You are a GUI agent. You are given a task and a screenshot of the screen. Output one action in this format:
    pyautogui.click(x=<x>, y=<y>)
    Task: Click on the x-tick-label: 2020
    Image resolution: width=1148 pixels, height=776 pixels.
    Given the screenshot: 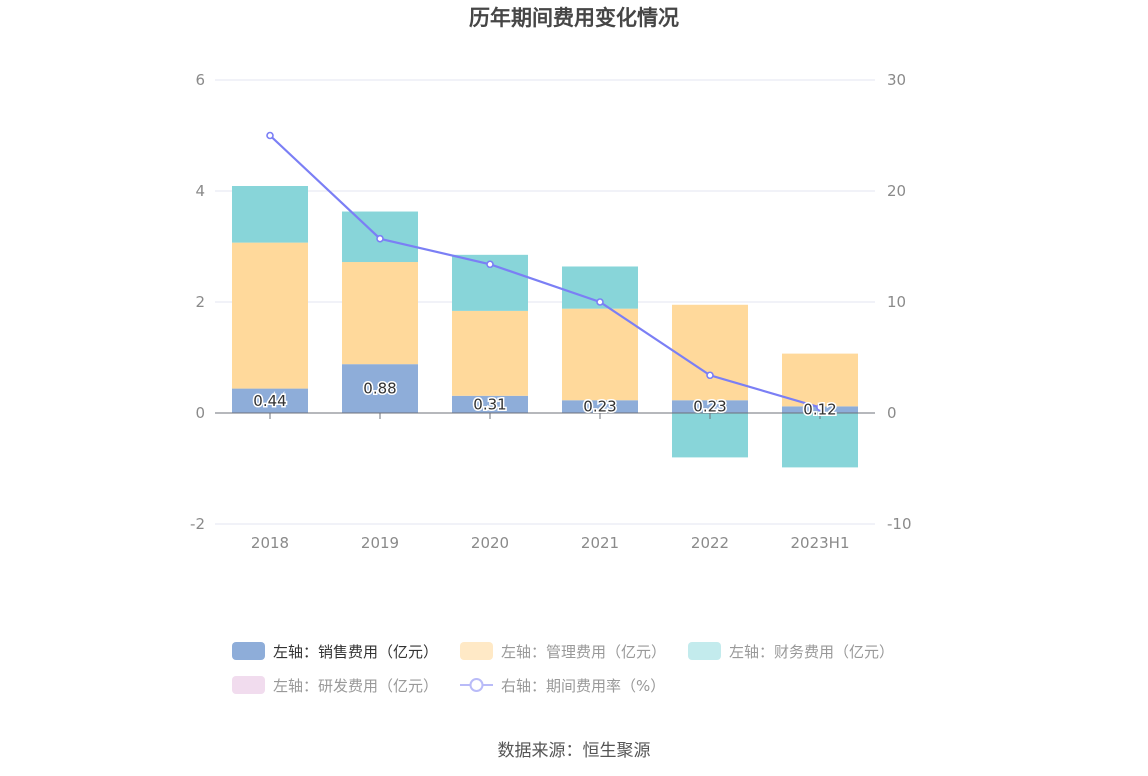 What is the action you would take?
    pyautogui.click(x=490, y=543)
    